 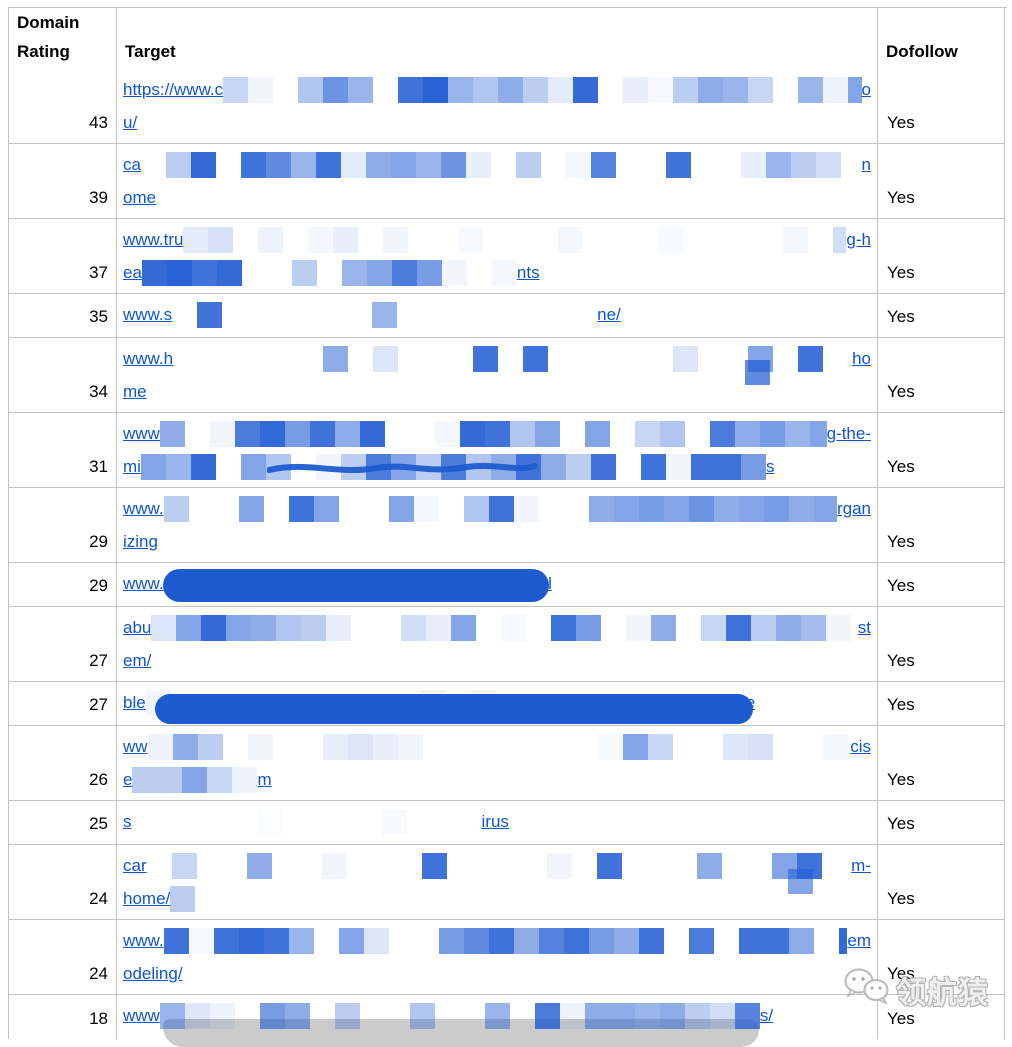 I want to click on target-link-text: irus, so click(x=495, y=821).